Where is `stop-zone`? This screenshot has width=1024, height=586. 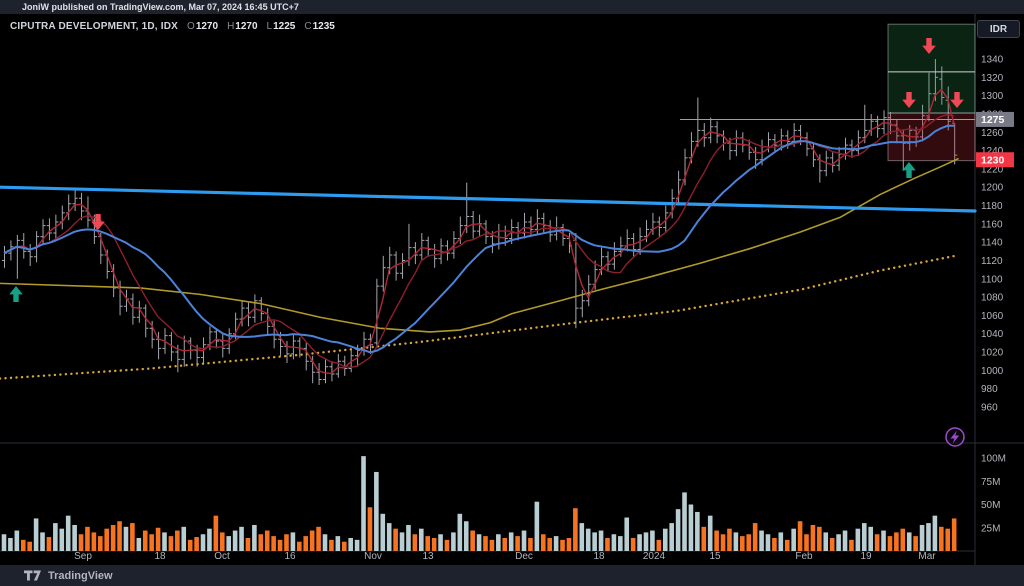
stop-zone is located at coordinates (931, 137).